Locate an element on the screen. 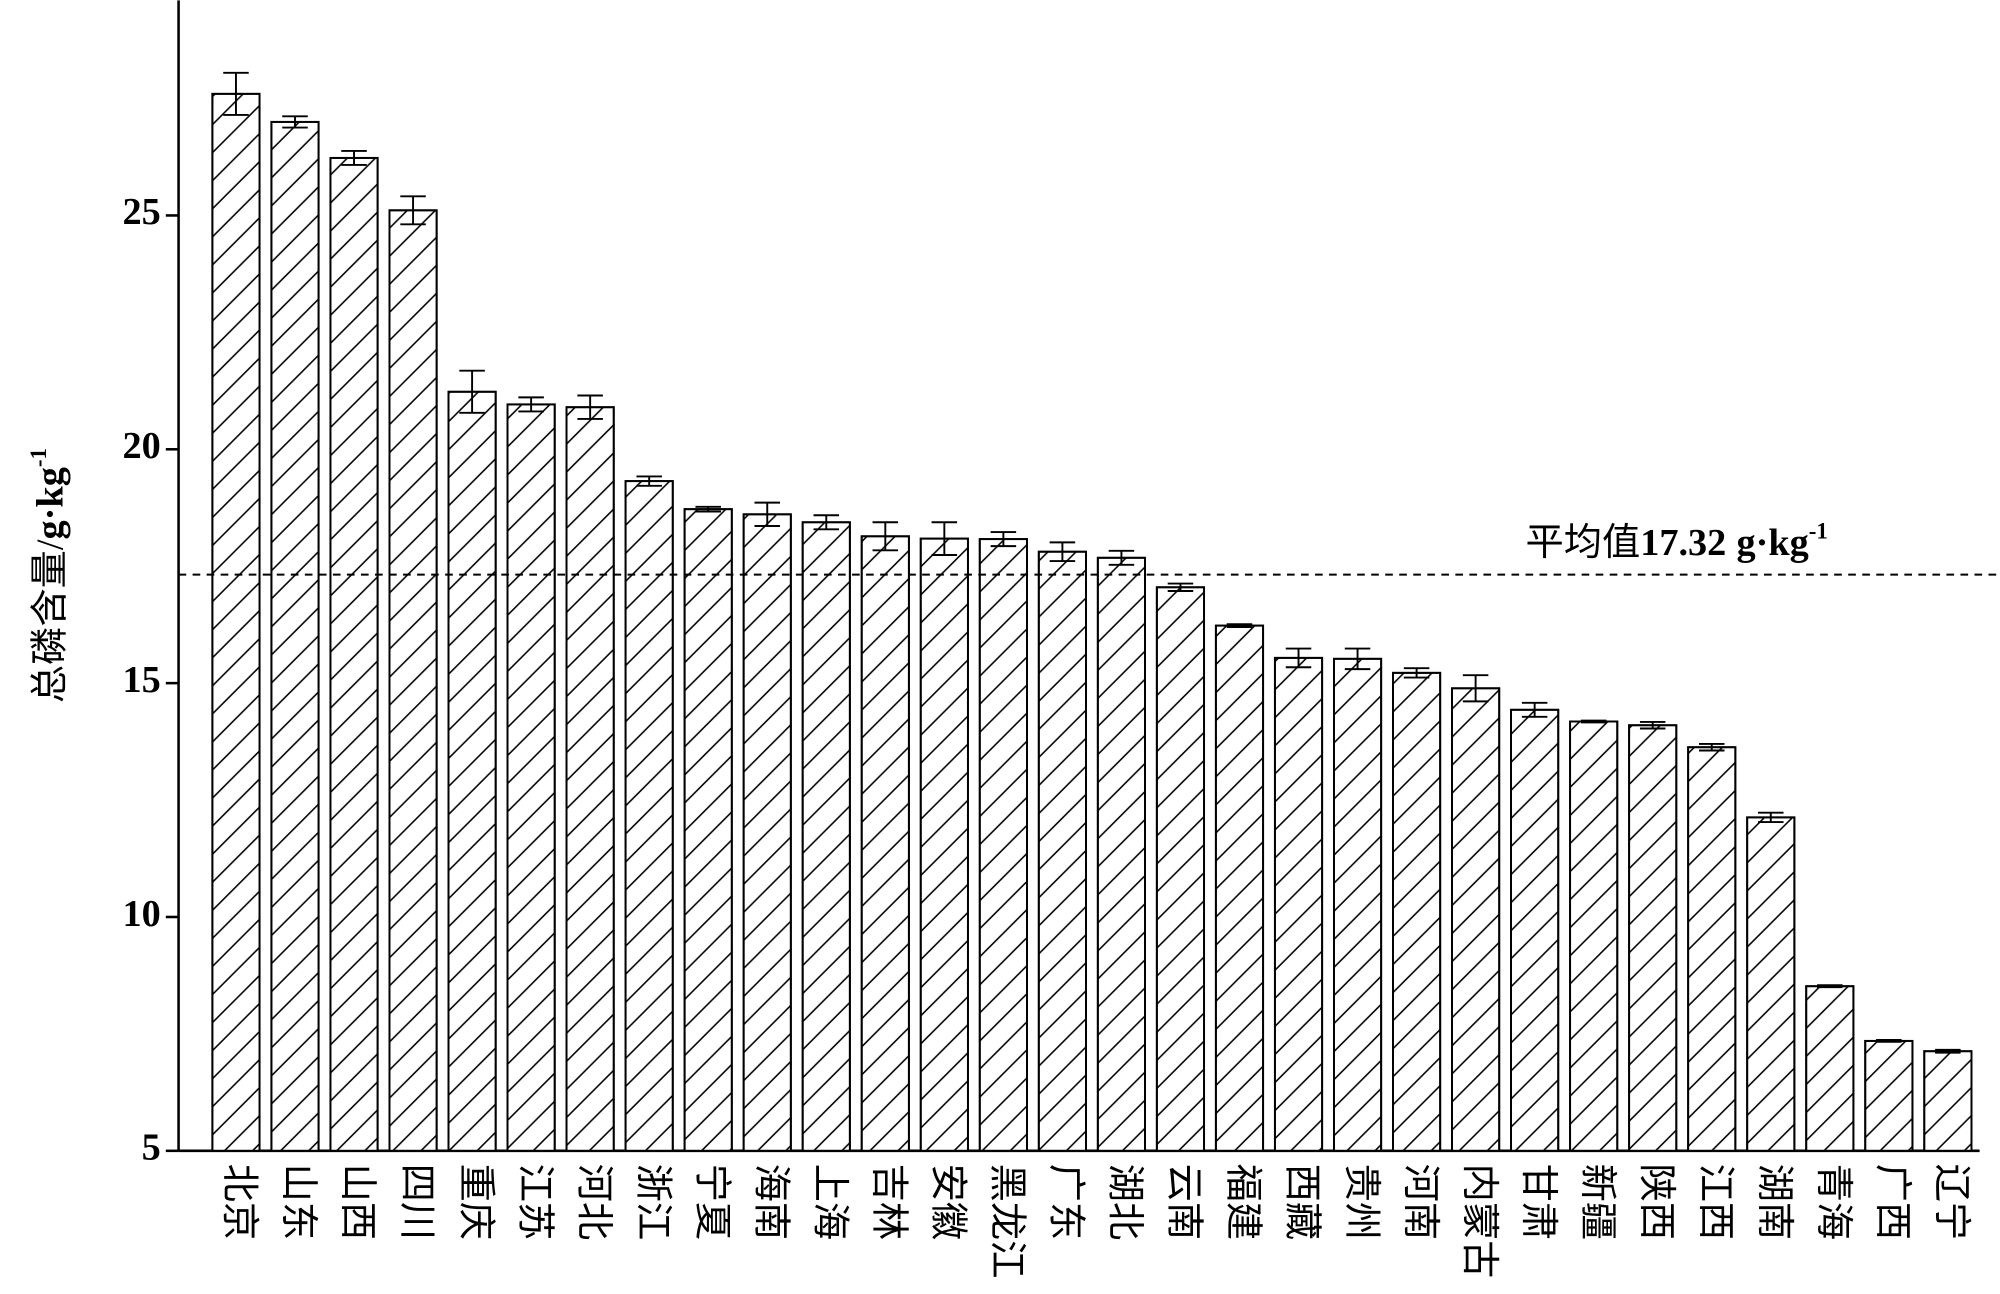 This screenshot has width=2000, height=1294. x-tick-label: 福建 is located at coordinates (1243, 1202).